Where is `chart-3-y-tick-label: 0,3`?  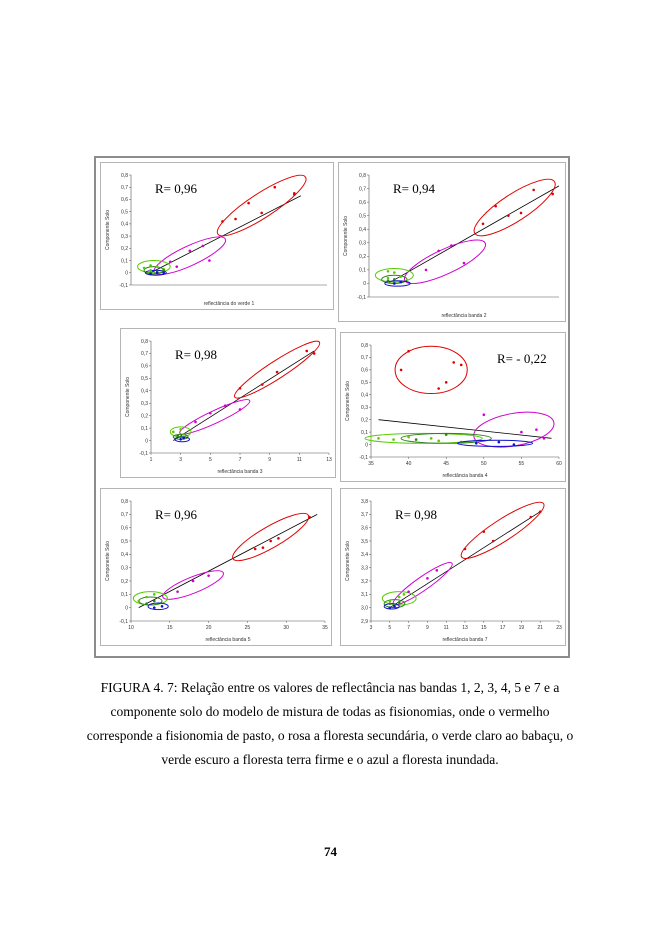
chart-3-y-tick-label: 0,3 is located at coordinates (144, 404).